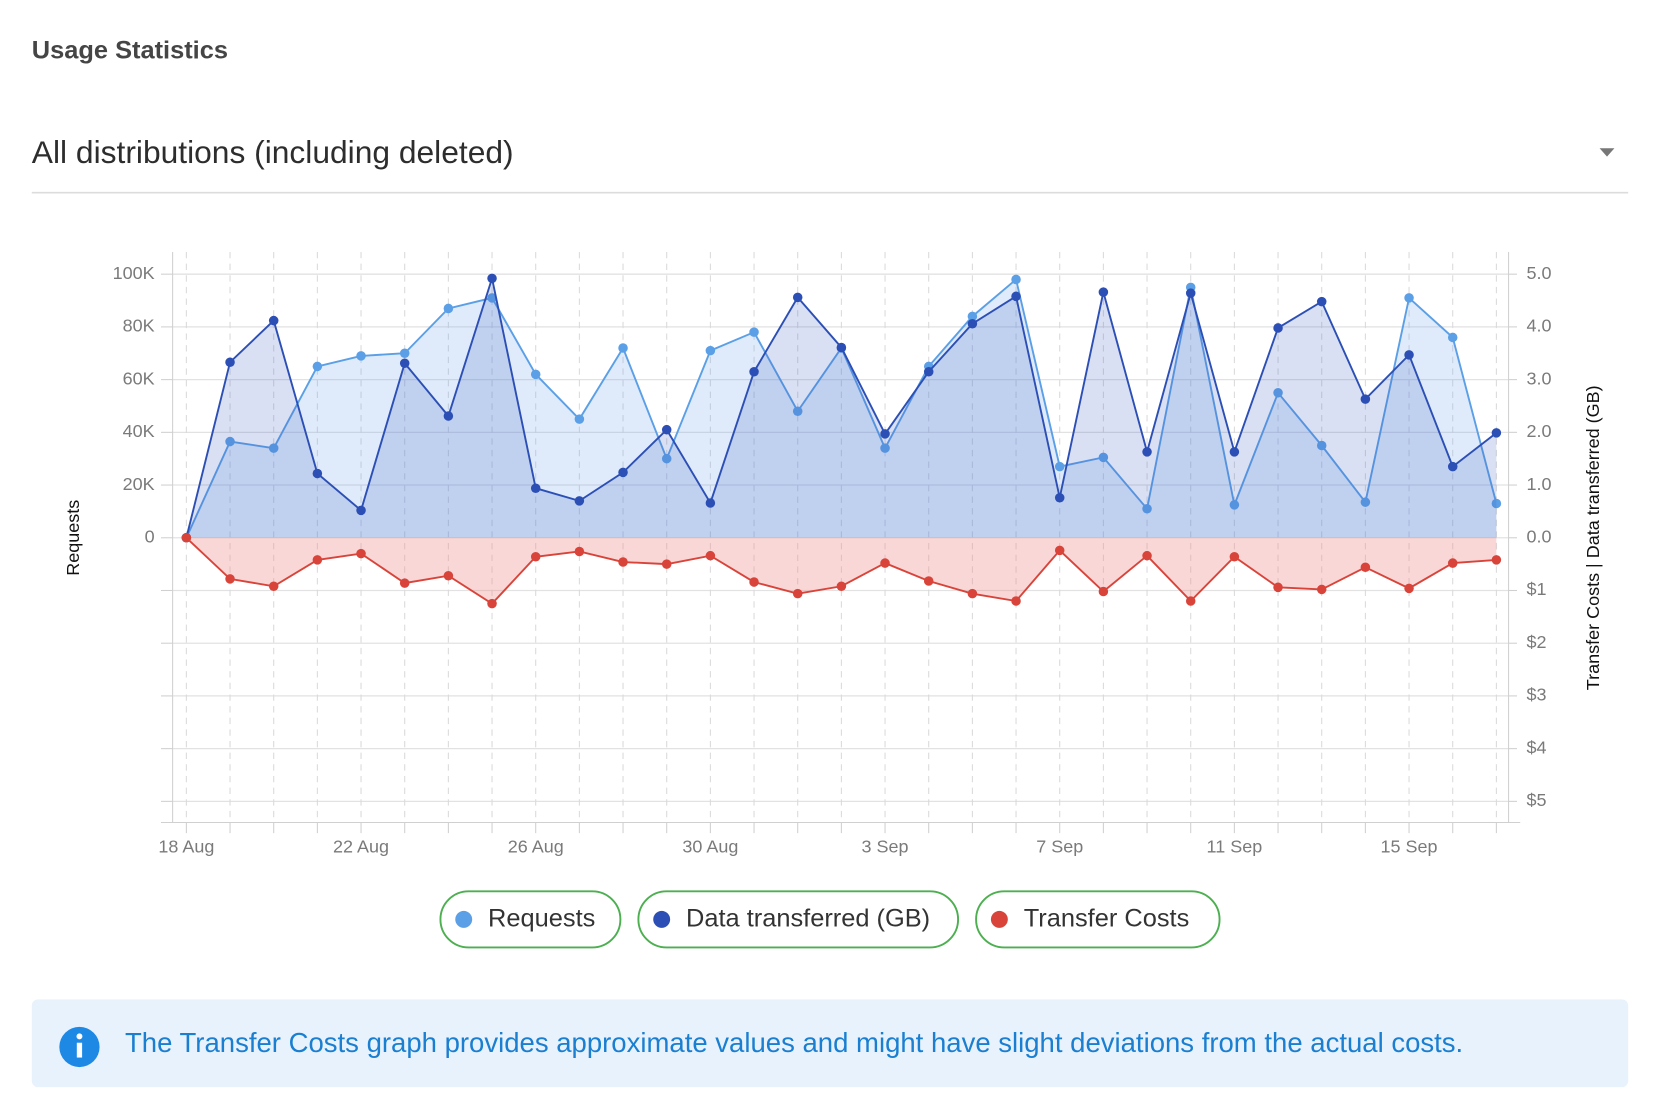 The height and width of the screenshot is (1120, 1660). Describe the element at coordinates (1539, 326) in the screenshot. I see `y2-tick-label: 4.0` at that location.